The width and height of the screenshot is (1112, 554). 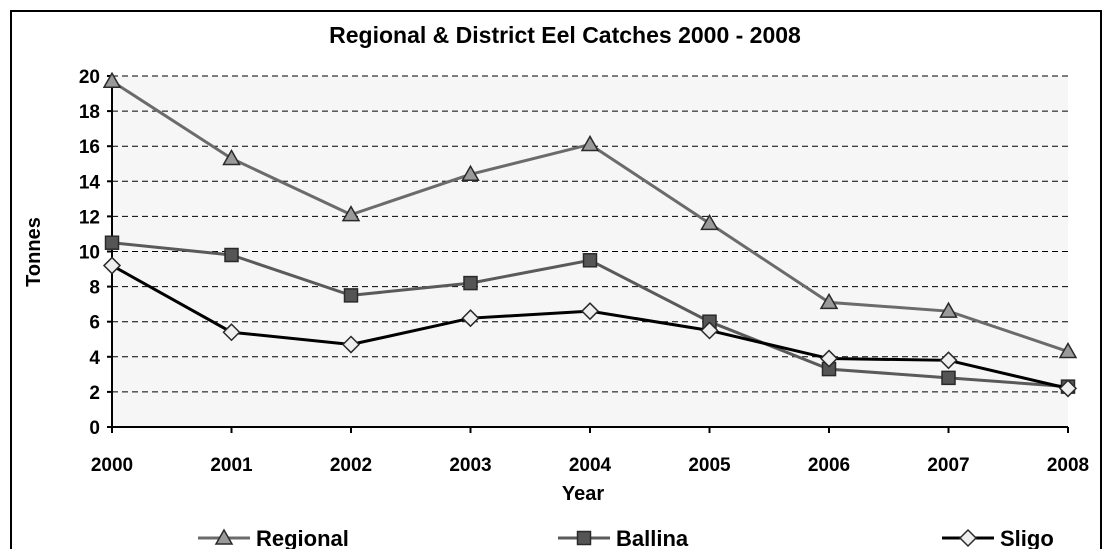 What do you see at coordinates (94, 358) in the screenshot?
I see `y-tick-label: 4` at bounding box center [94, 358].